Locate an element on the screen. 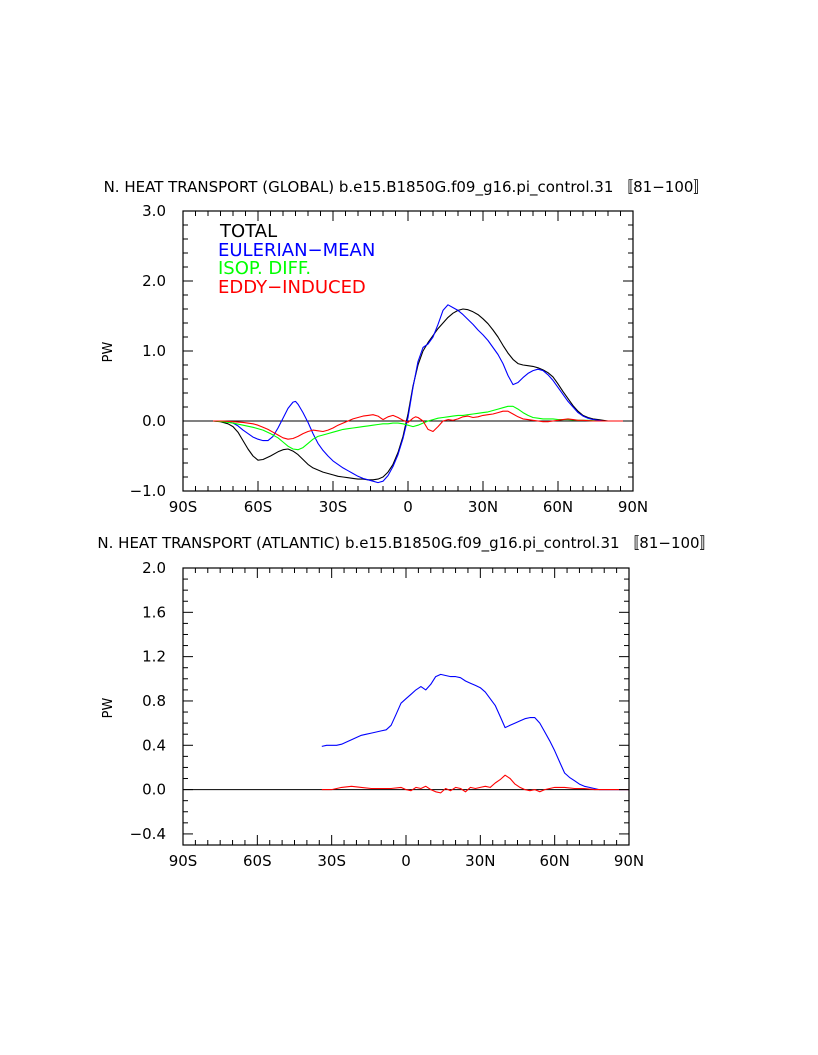 Image resolution: width=818 pixels, height=1055 pixels. legend-entry-isop-diff: ISOP. DIFF. is located at coordinates (264, 268).